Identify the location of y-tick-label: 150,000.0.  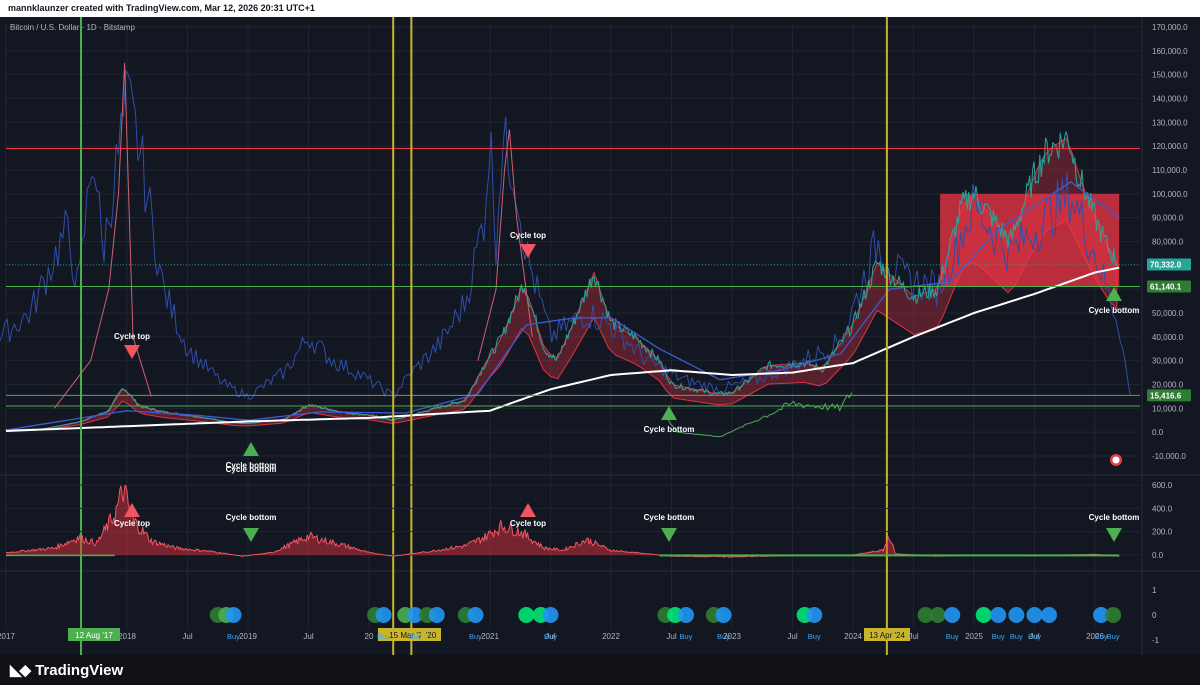
(1170, 75).